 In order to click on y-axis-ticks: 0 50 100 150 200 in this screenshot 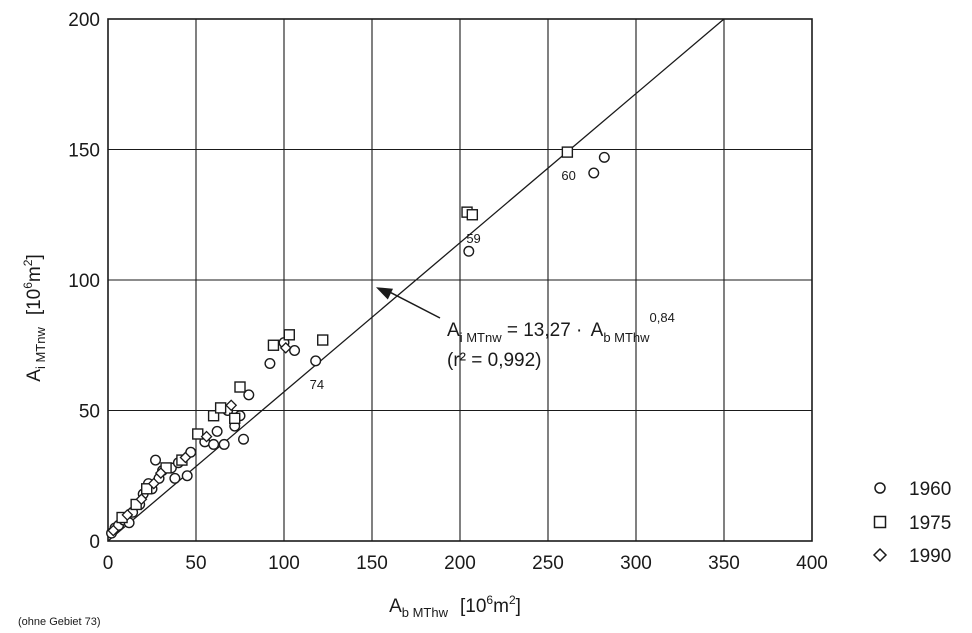, I will do `click(84, 281)`.